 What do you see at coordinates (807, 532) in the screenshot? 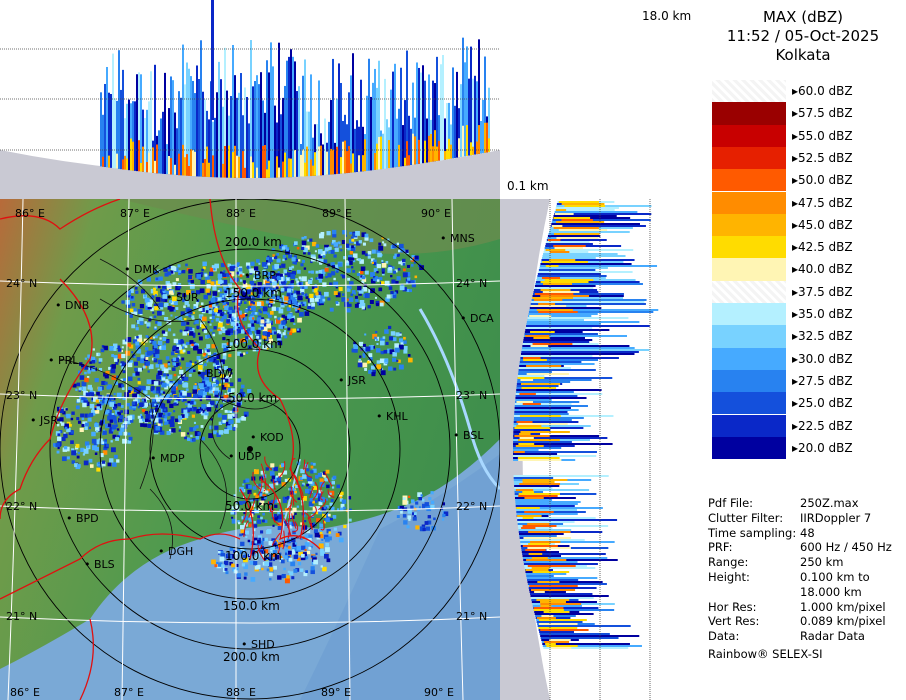
I see `info-value: 48` at bounding box center [807, 532].